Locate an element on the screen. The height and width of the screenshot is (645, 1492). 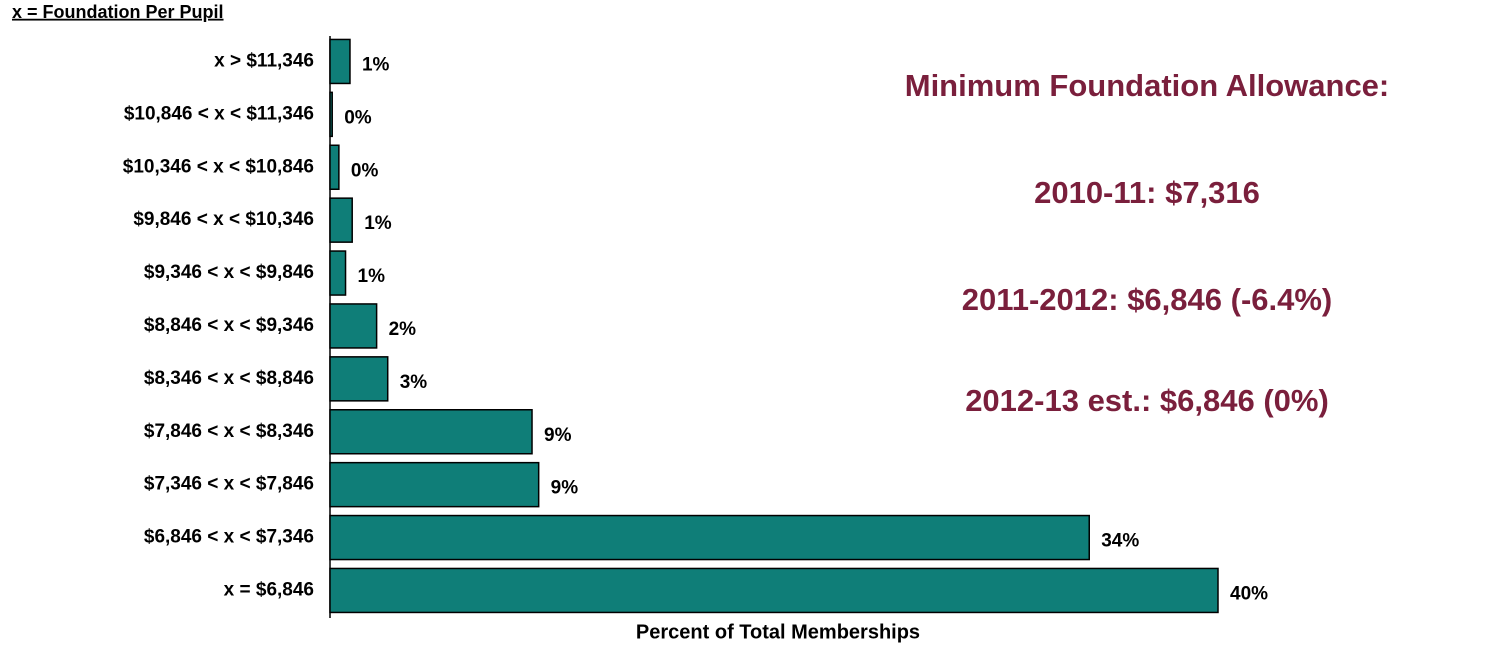
x-axis-label: Percent of Total Memberships is located at coordinates (778, 632).